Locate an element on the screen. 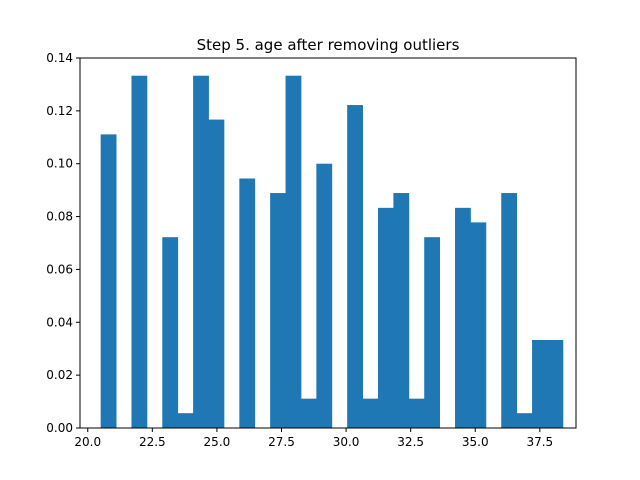  x-tick-label: 30.0 is located at coordinates (346, 442).